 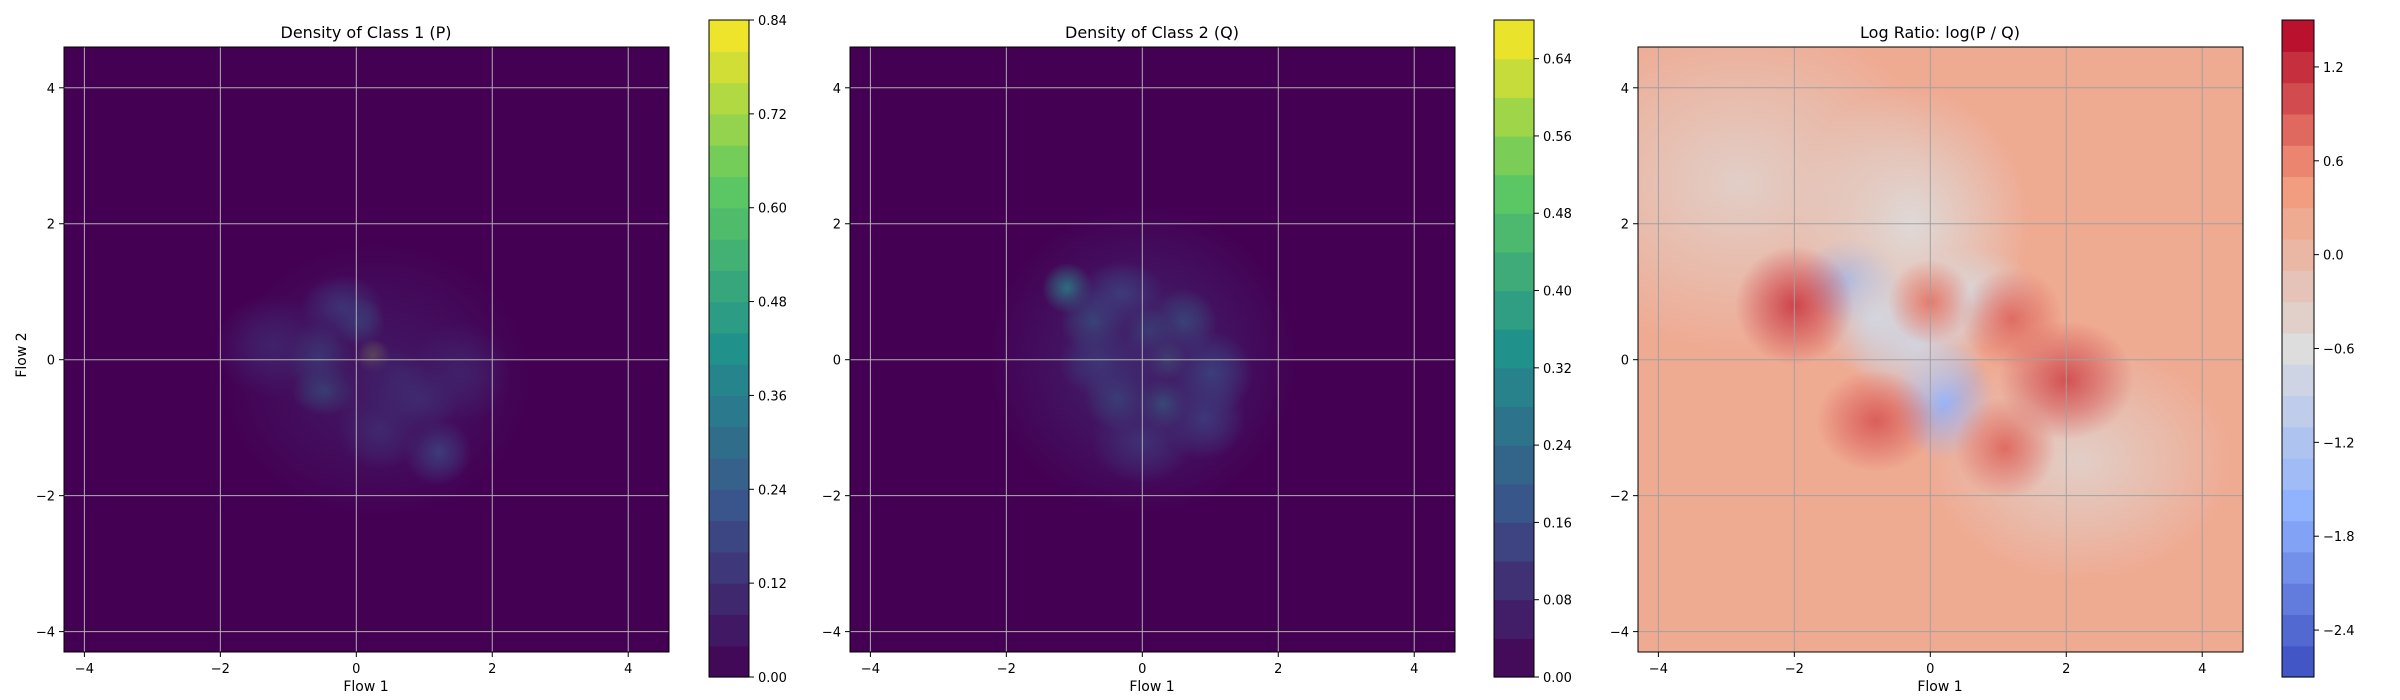 What do you see at coordinates (366, 32) in the screenshot?
I see `panel-title: Density of Class 1 (P)` at bounding box center [366, 32].